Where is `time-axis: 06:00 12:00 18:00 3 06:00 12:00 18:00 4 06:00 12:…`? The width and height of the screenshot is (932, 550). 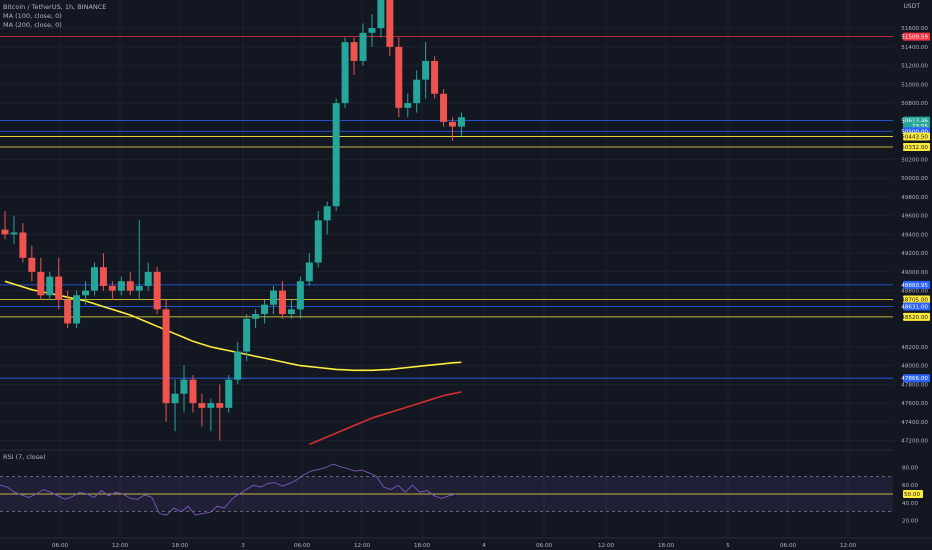
time-axis: 06:00 12:00 18:00 3 06:00 12:00 18:00 4 06:00 12:… is located at coordinates (466, 543).